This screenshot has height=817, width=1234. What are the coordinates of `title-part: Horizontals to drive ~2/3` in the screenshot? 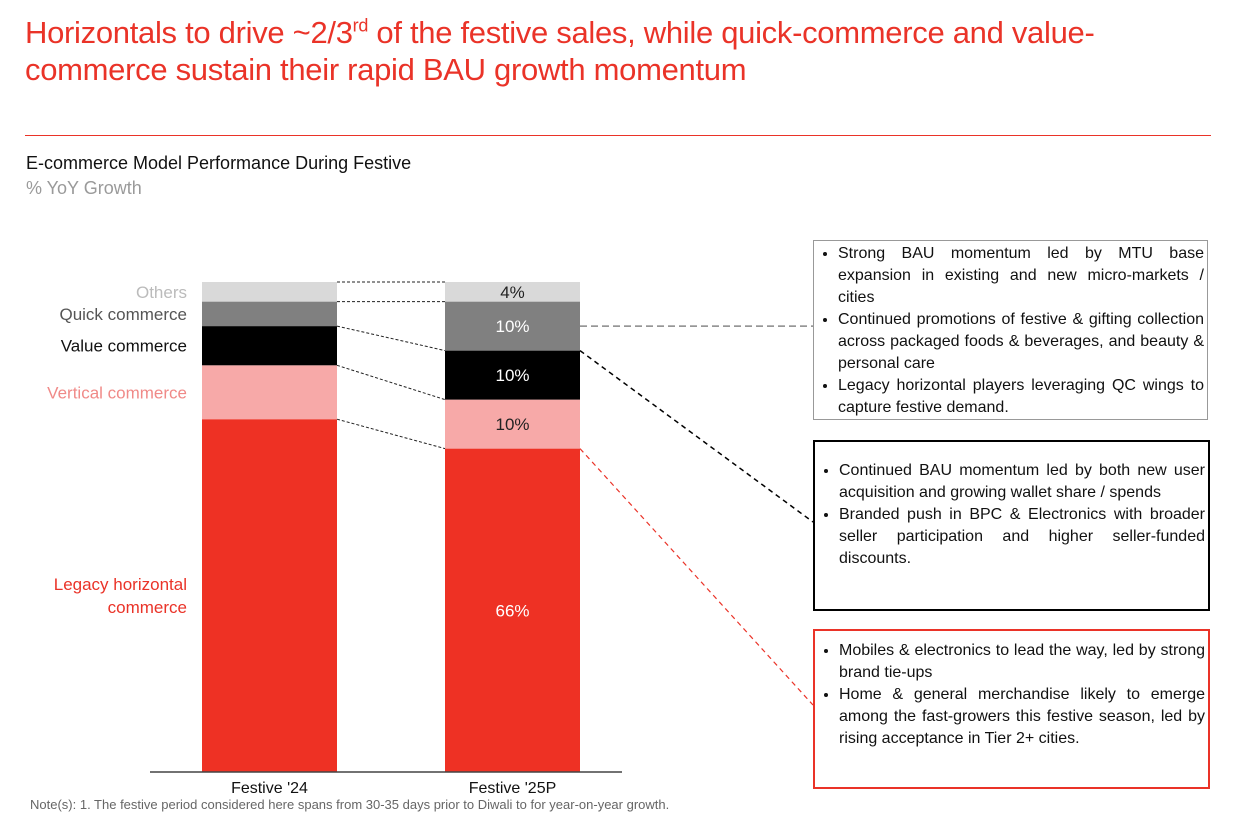 It's located at (189, 32).